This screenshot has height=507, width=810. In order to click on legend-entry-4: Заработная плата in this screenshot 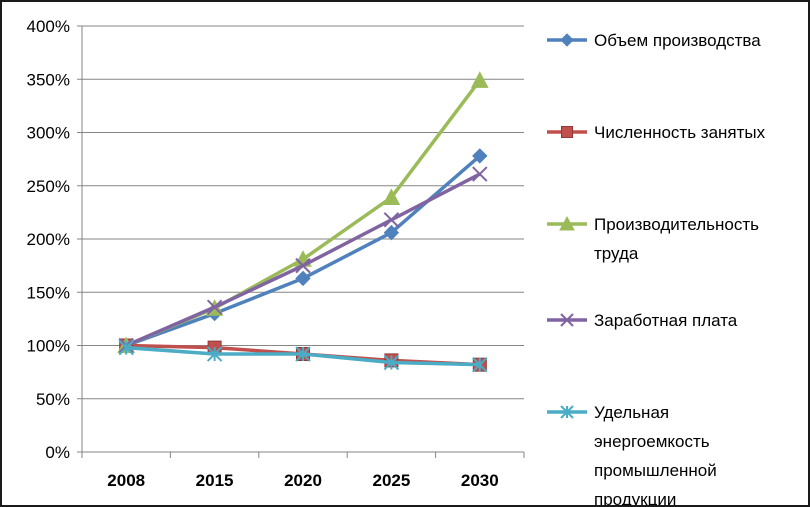, I will do `click(642, 320)`.